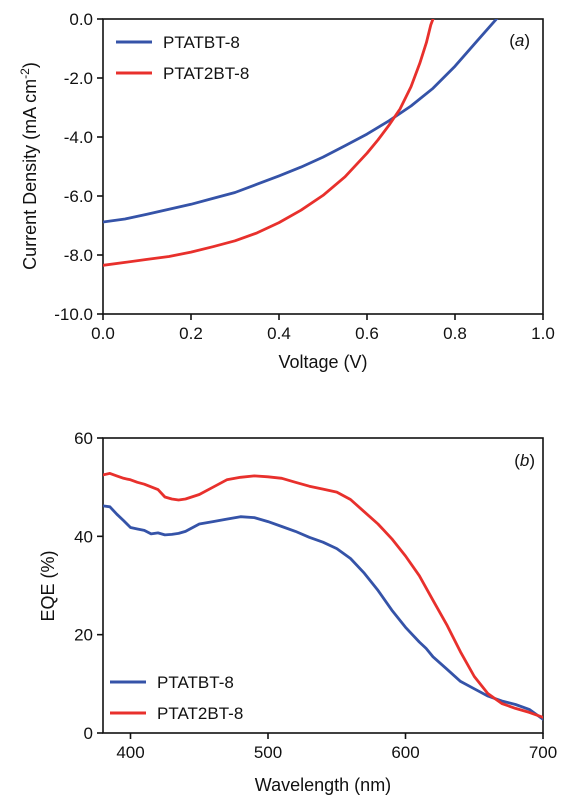  Describe the element at coordinates (519, 40) in the screenshot. I see `panel-a-label: (a)` at that location.